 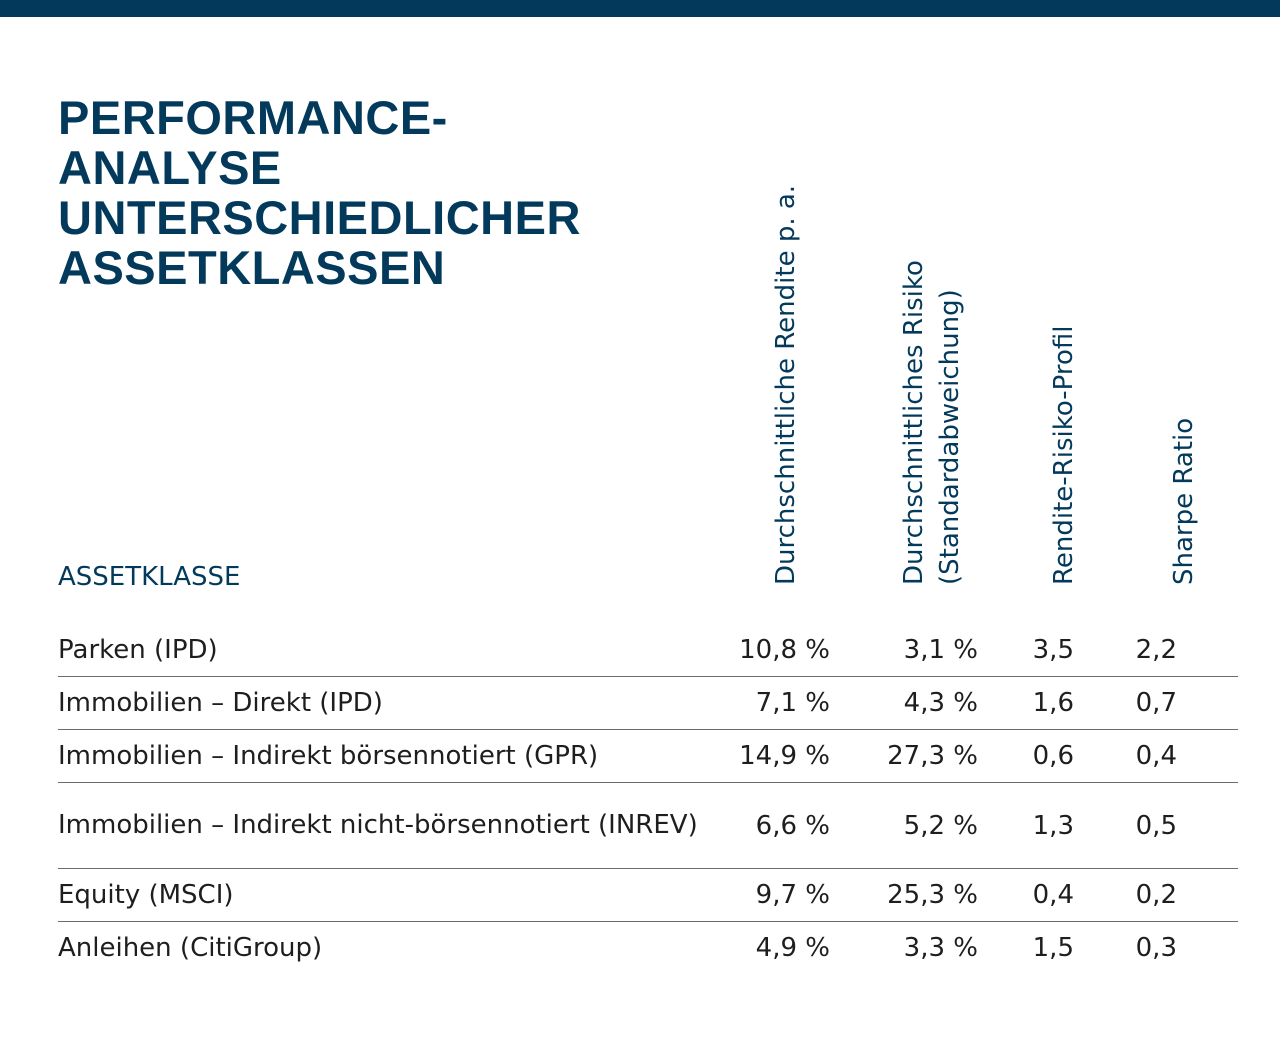 What do you see at coordinates (950, 437) in the screenshot?
I see `column-header-text: (Standardabweichung)` at bounding box center [950, 437].